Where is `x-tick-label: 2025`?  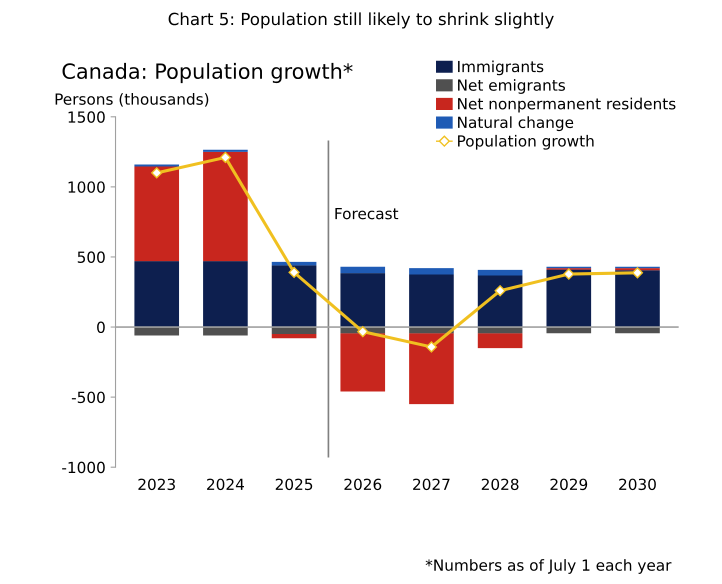 x-tick-label: 2025 is located at coordinates (294, 484).